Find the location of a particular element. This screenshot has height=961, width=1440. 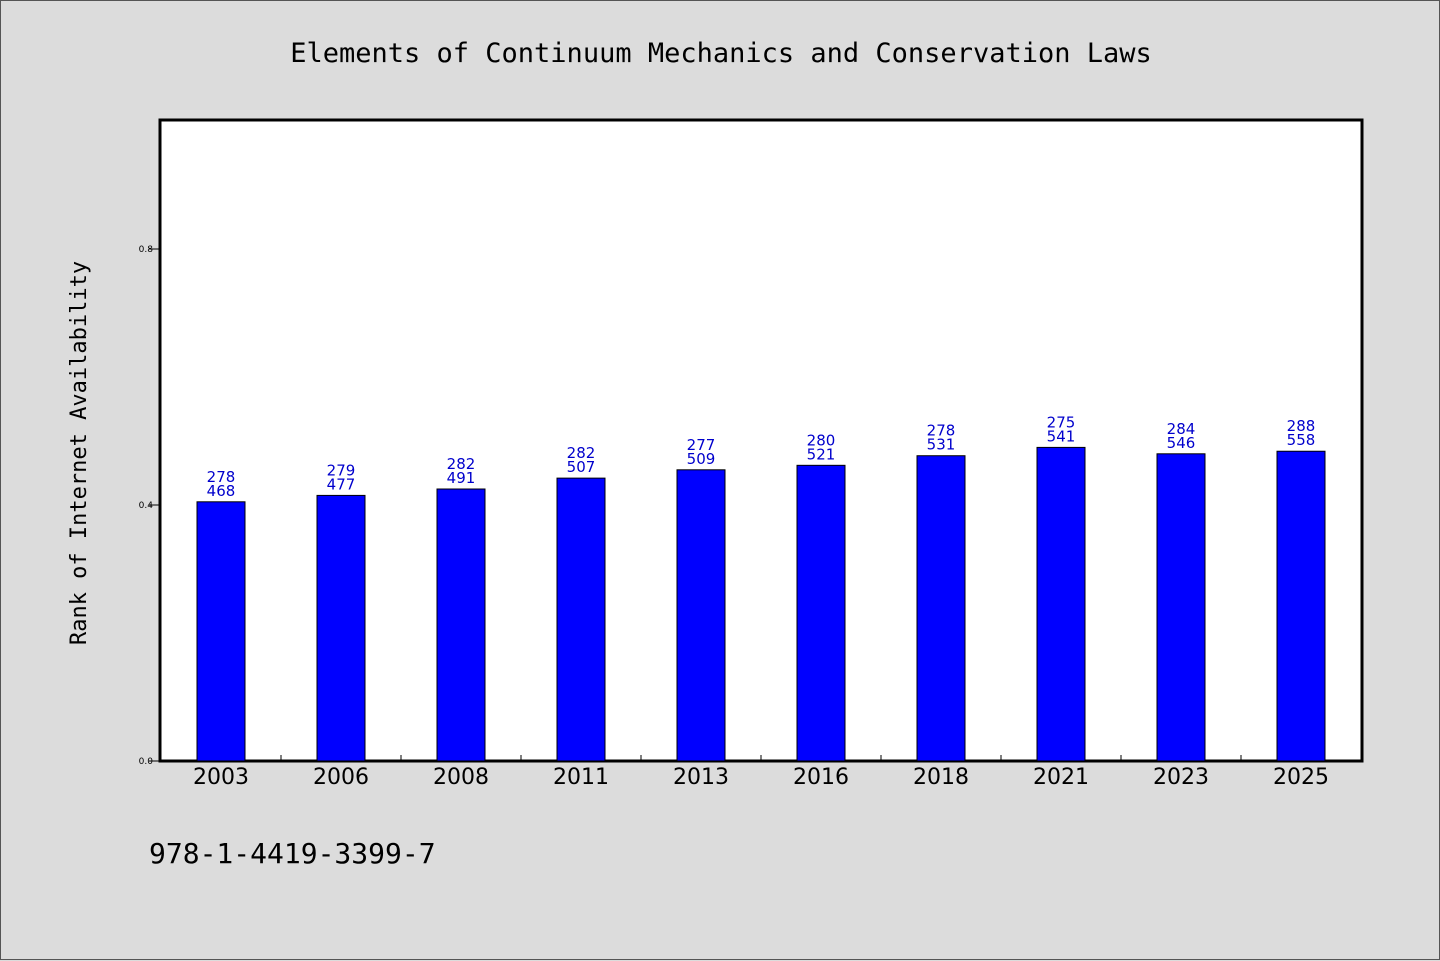

x-tick-label: 2011 is located at coordinates (581, 777).